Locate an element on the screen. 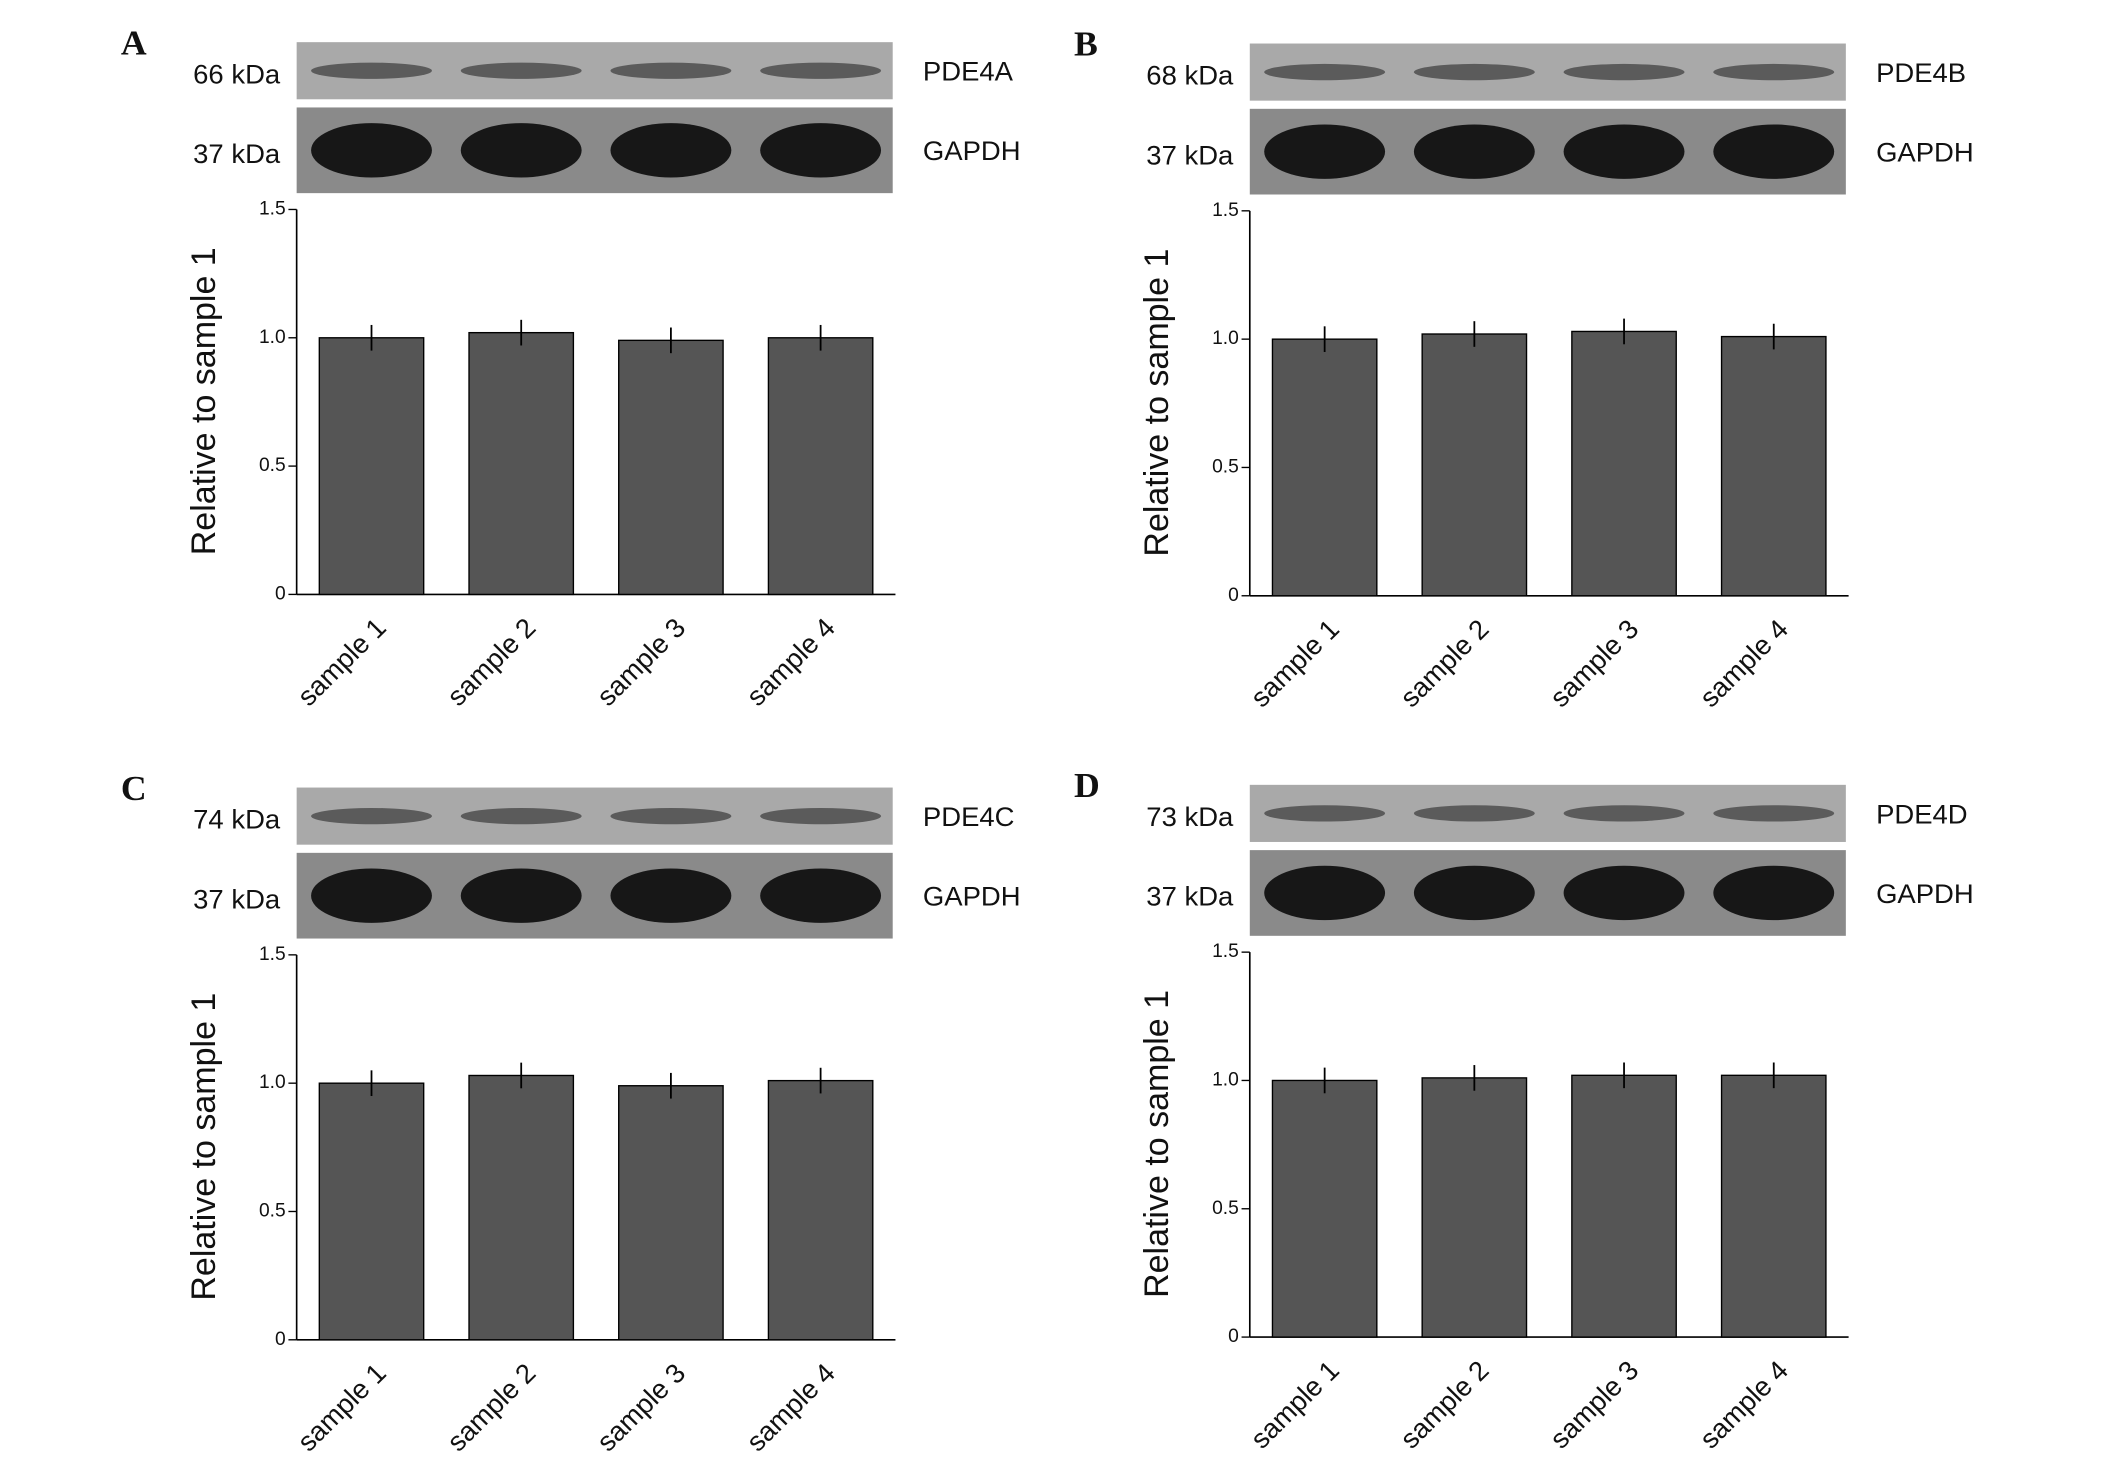  blot-size-label: 73 kDa is located at coordinates (1190, 816).